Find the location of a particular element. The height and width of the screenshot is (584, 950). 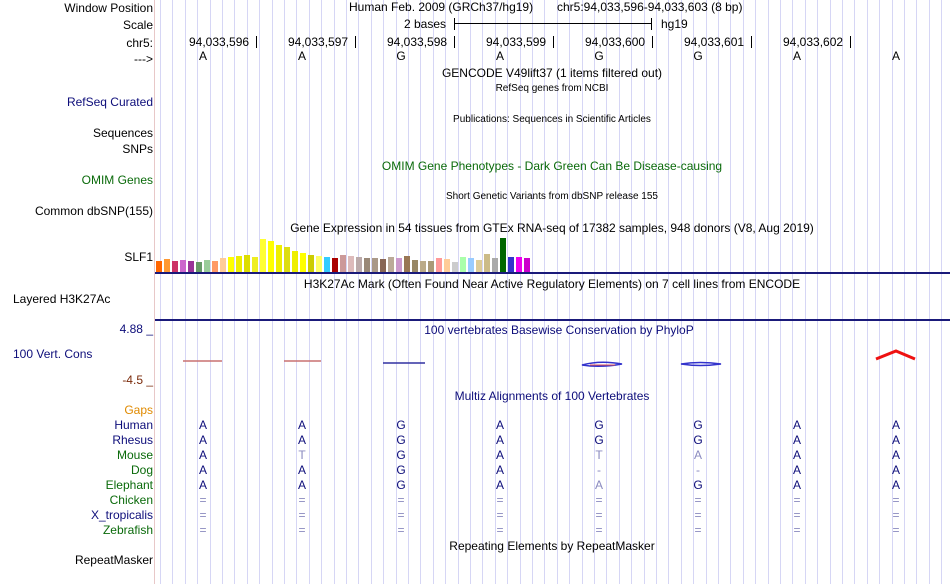

label-chrom: chr5: is located at coordinates (139, 43).